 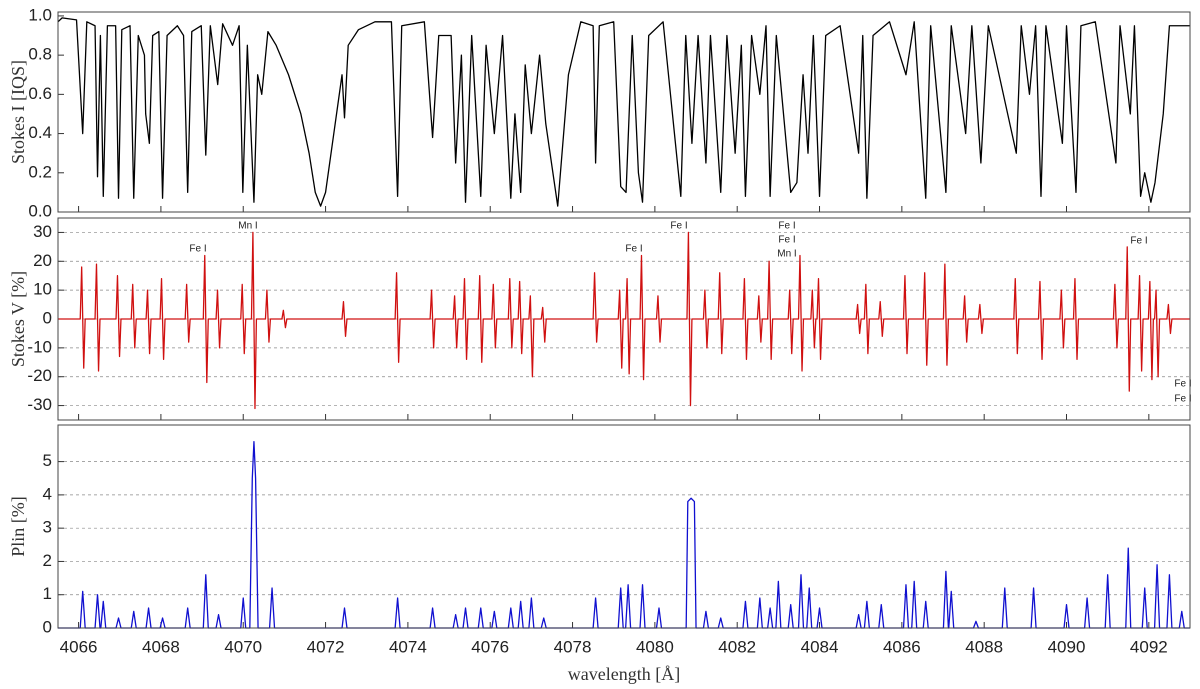 What do you see at coordinates (1149, 646) in the screenshot?
I see `x-tick-label: 4092` at bounding box center [1149, 646].